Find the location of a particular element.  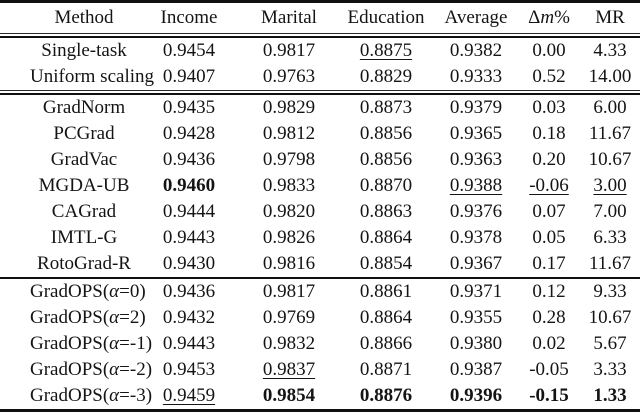

method-cell: RotoGrad-R is located at coordinates (84, 263).